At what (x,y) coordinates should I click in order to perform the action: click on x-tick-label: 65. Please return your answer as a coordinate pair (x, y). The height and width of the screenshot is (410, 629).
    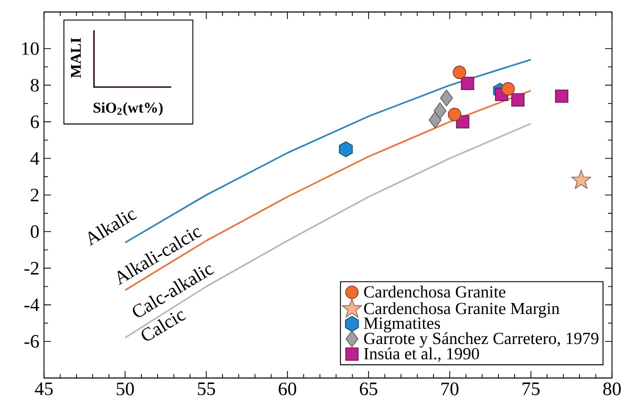
    Looking at the image, I should click on (369, 389).